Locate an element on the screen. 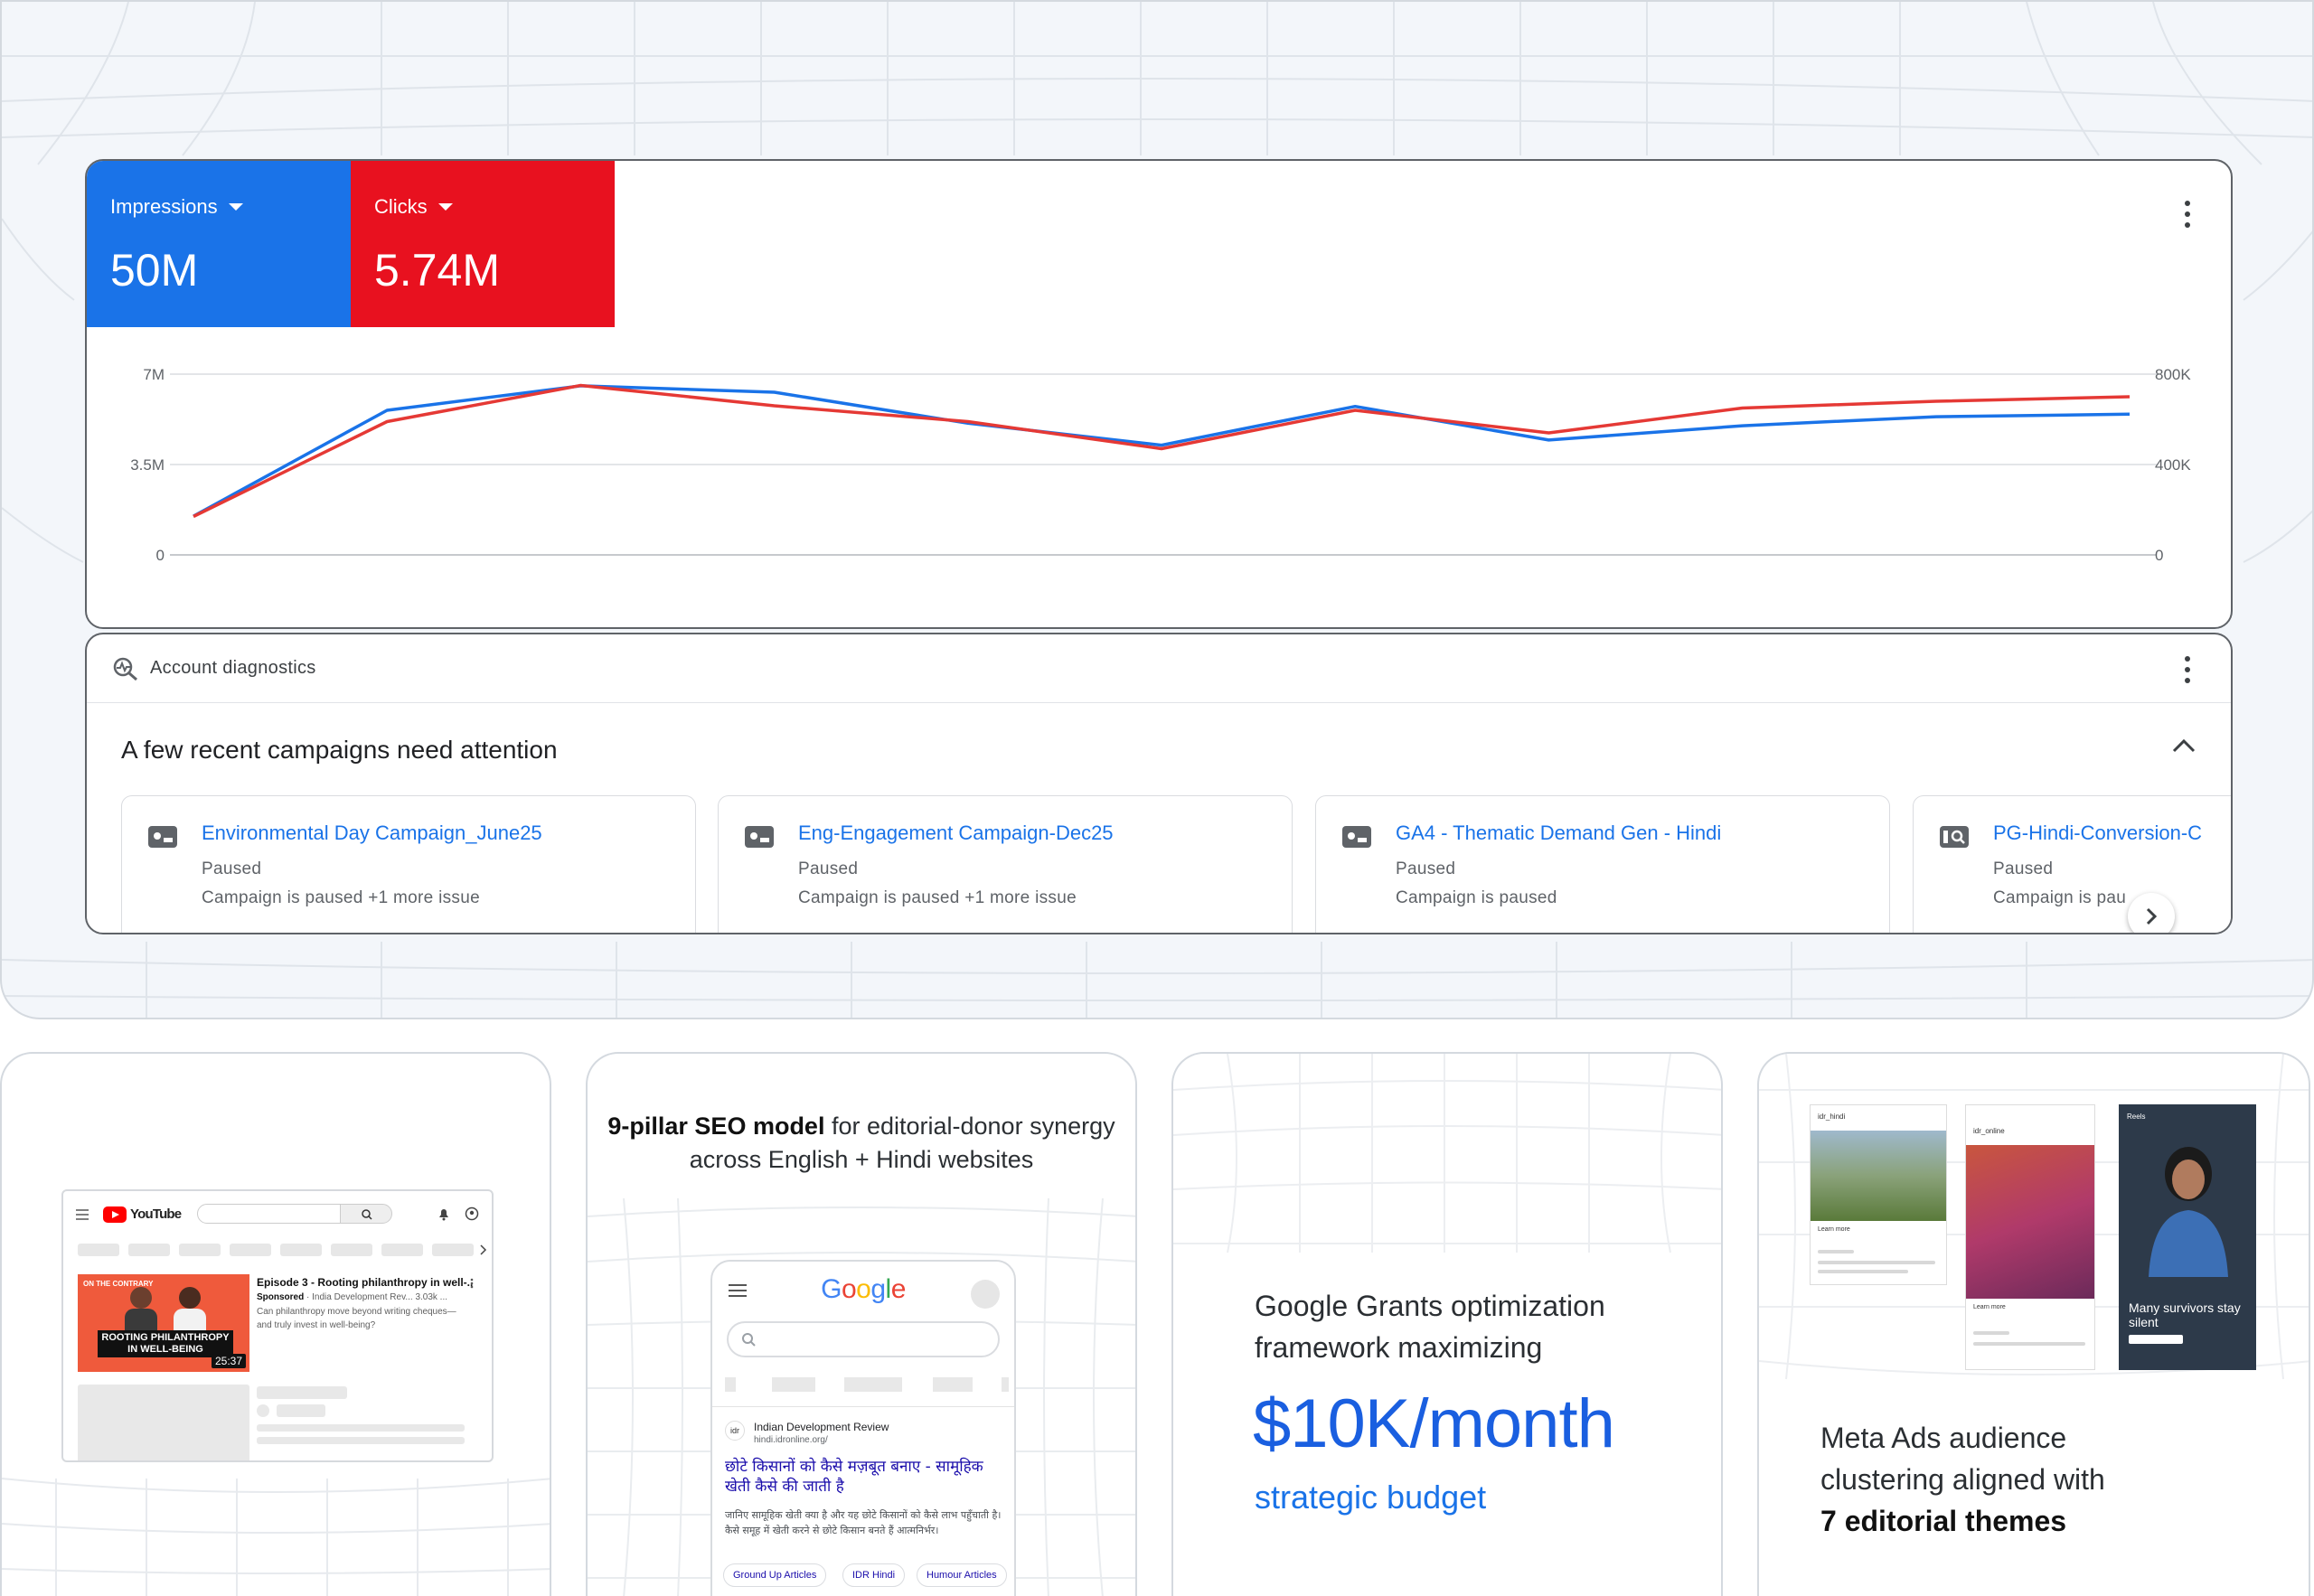 The image size is (2314, 1596). video-duration: 25:37 is located at coordinates (229, 1361).